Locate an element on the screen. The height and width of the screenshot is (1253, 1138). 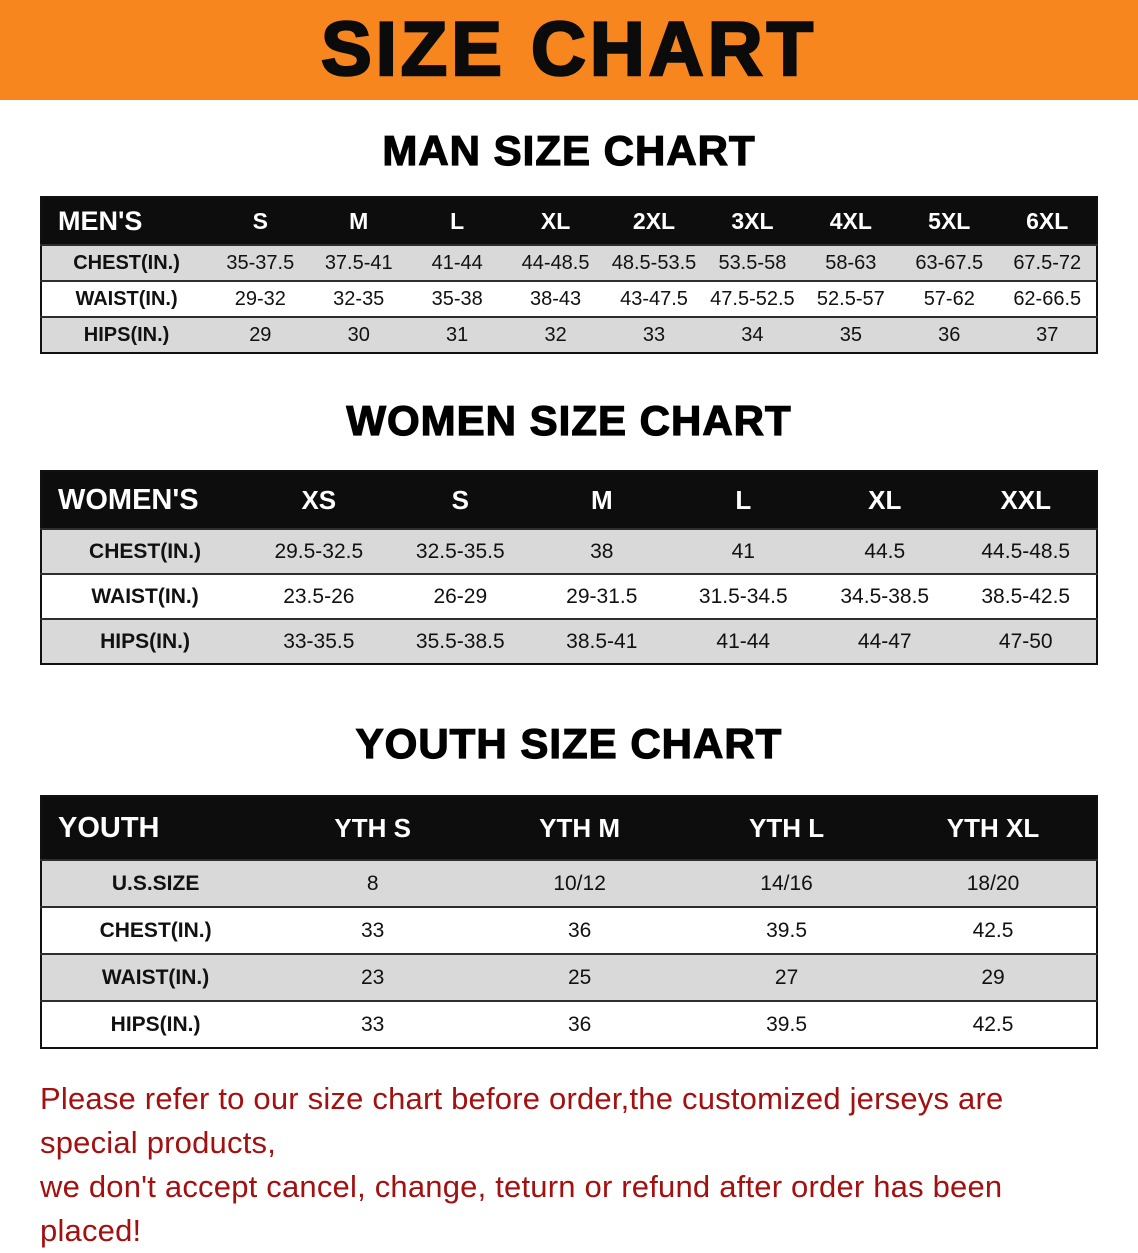
men-section-heading: MAN SIZE CHART is located at coordinates (569, 150).